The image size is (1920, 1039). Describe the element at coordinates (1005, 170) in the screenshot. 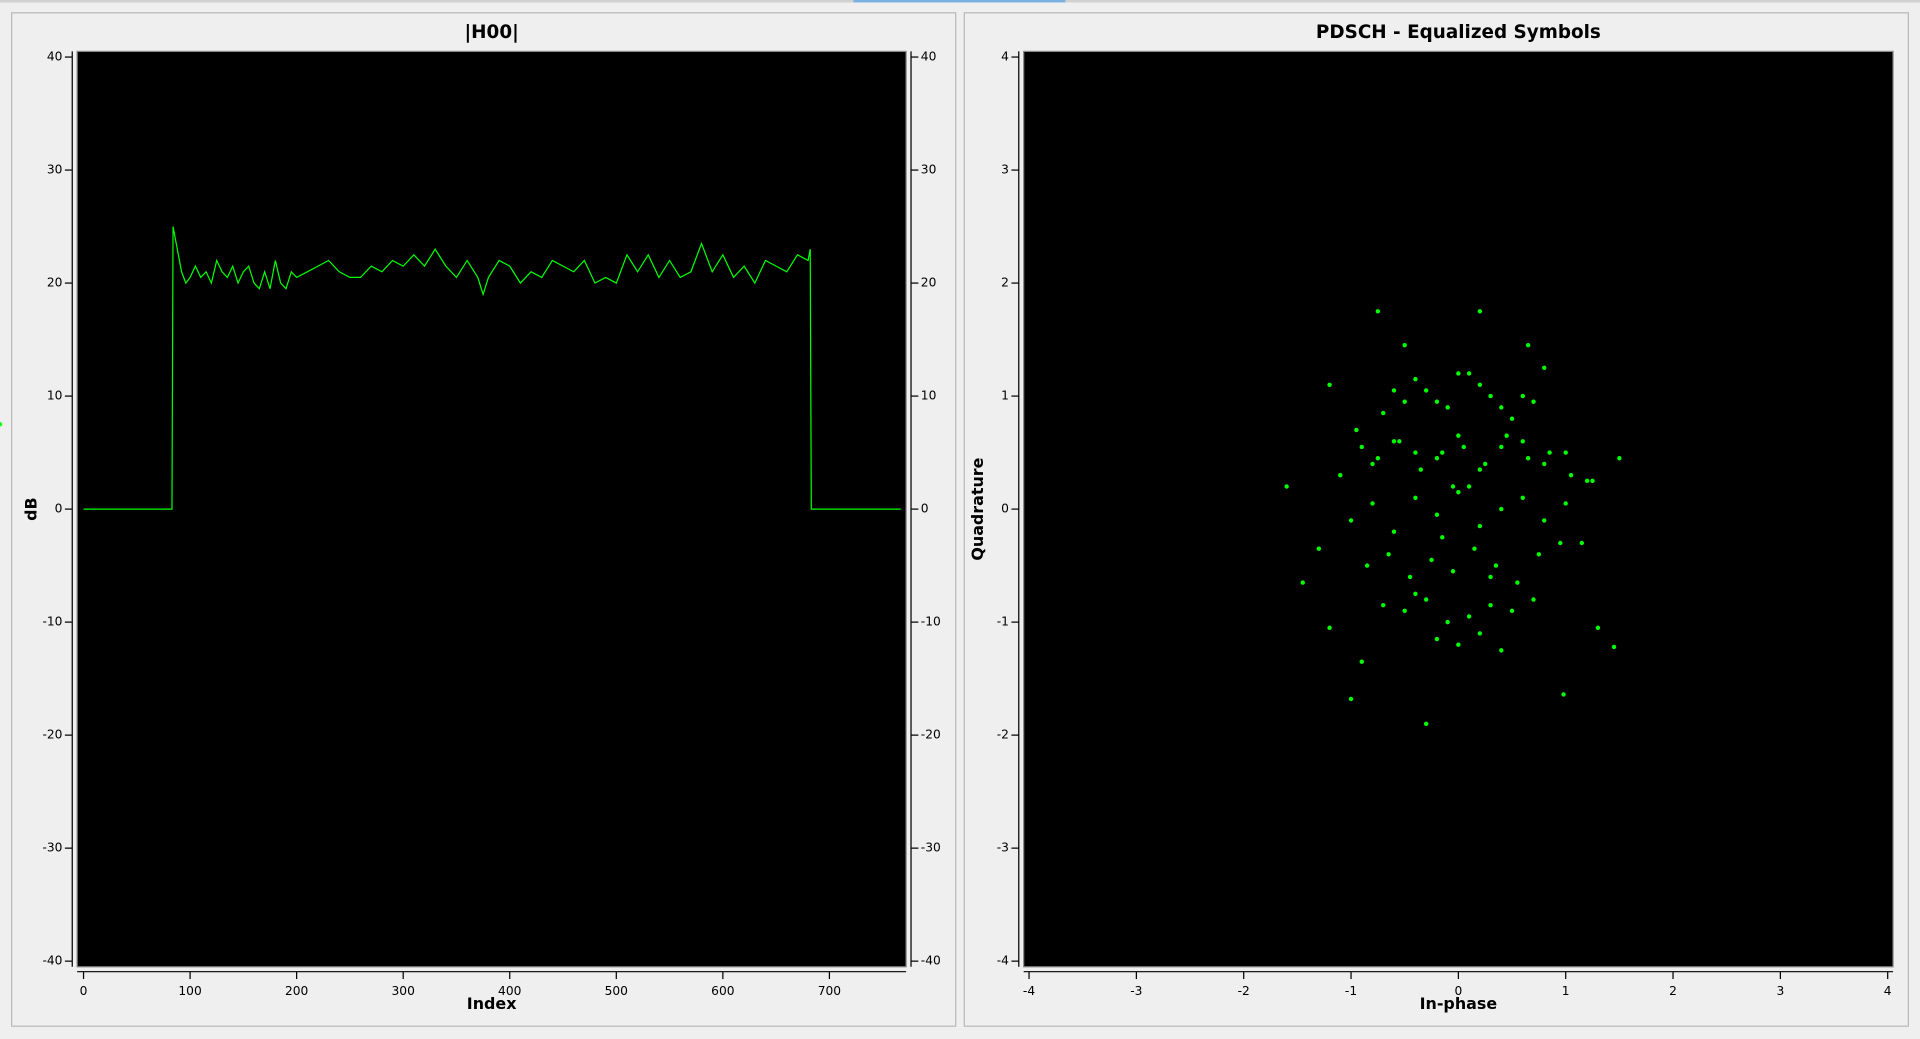

I see `y-tick-label: 3` at that location.